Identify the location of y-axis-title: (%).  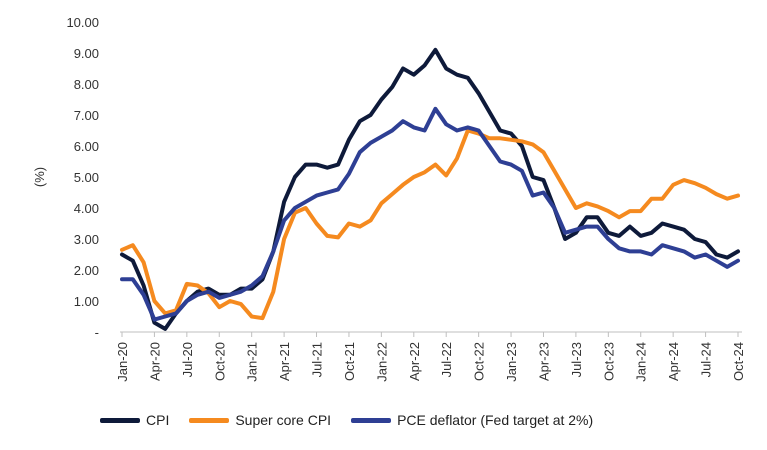
(39, 177).